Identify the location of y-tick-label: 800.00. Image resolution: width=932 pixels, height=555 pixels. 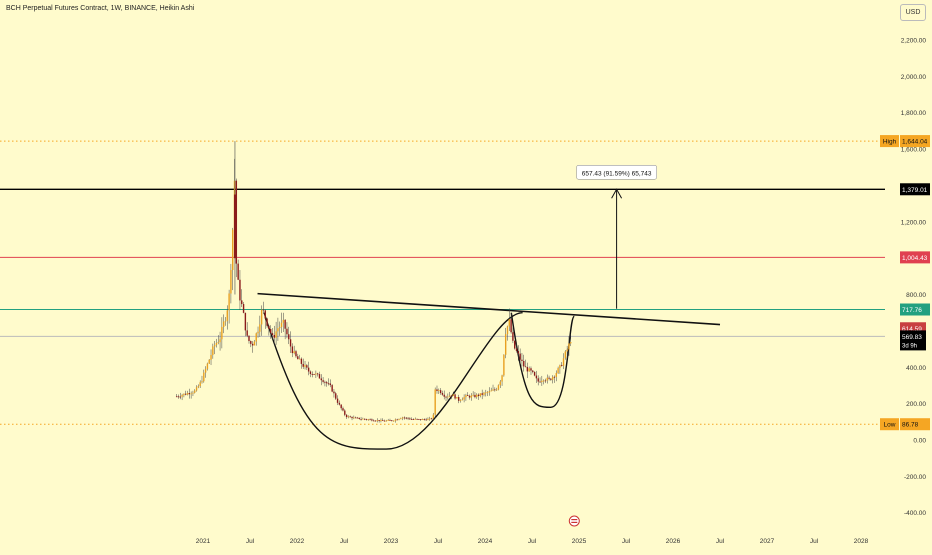
(916, 295).